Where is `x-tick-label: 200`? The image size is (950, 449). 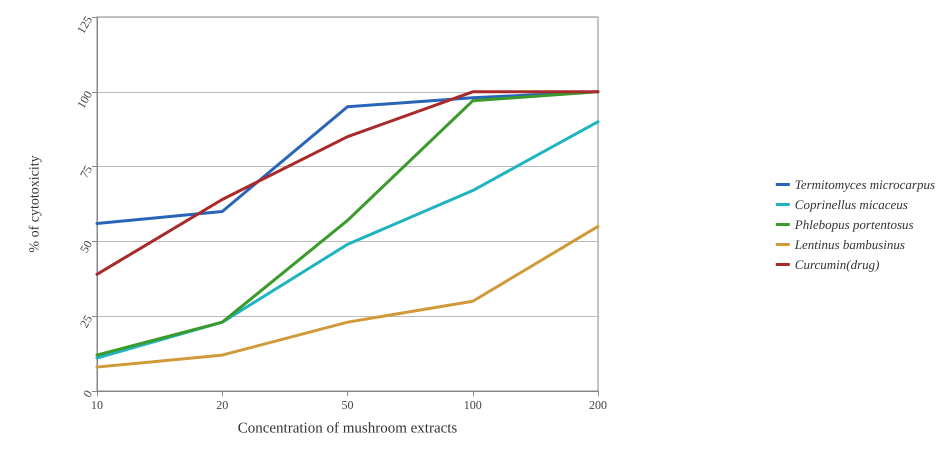 x-tick-label: 200 is located at coordinates (598, 405).